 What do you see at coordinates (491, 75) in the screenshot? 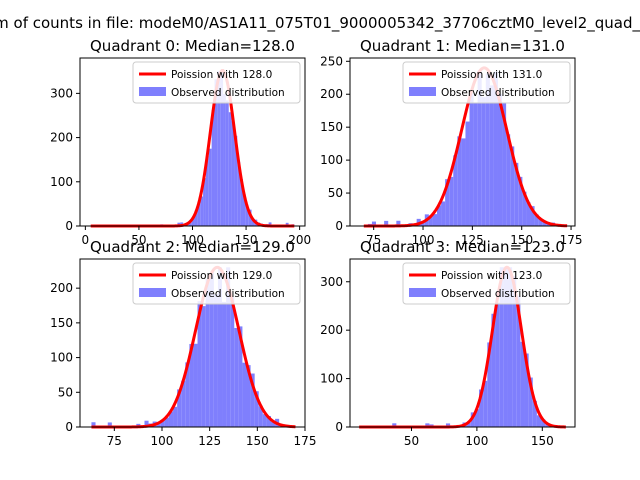
I see `legend-poisson-label: Poission with 131.0` at bounding box center [491, 75].